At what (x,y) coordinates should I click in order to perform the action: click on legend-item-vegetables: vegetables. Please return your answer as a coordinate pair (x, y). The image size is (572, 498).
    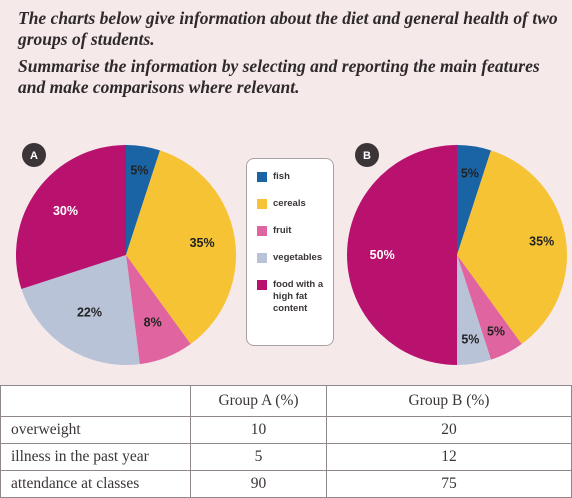
    Looking at the image, I should click on (292, 258).